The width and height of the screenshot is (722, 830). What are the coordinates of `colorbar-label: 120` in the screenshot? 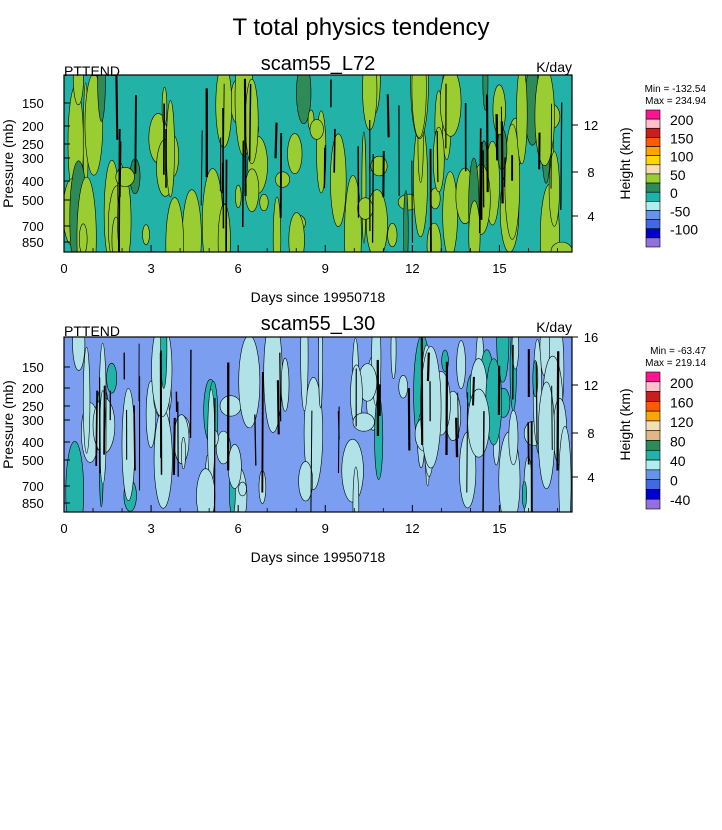 It's located at (682, 422).